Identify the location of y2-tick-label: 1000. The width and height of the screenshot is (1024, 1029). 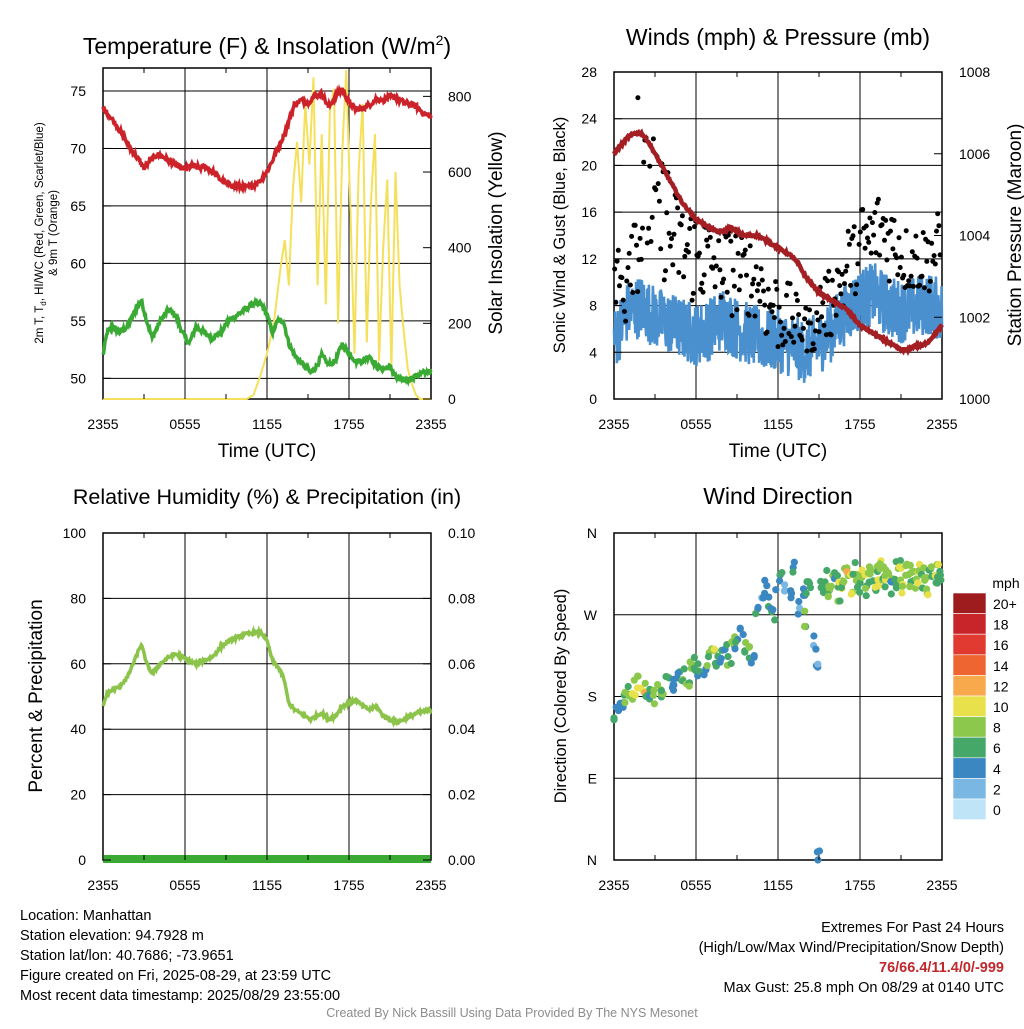
(974, 399).